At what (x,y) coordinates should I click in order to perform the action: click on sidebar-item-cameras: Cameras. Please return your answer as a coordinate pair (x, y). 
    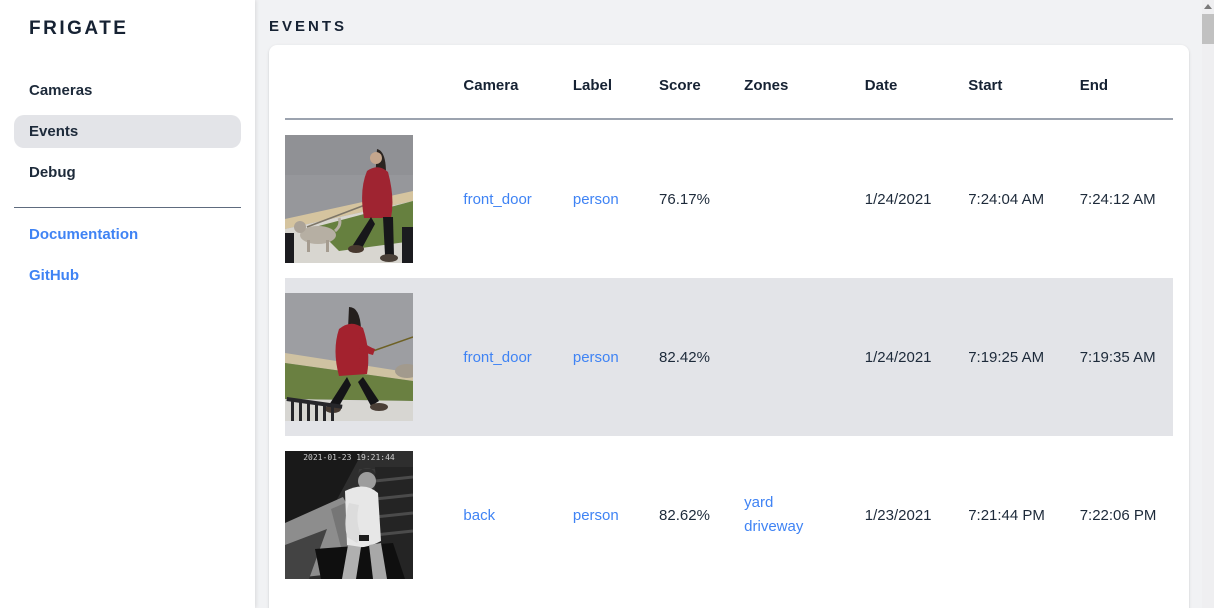
    Looking at the image, I should click on (61, 90).